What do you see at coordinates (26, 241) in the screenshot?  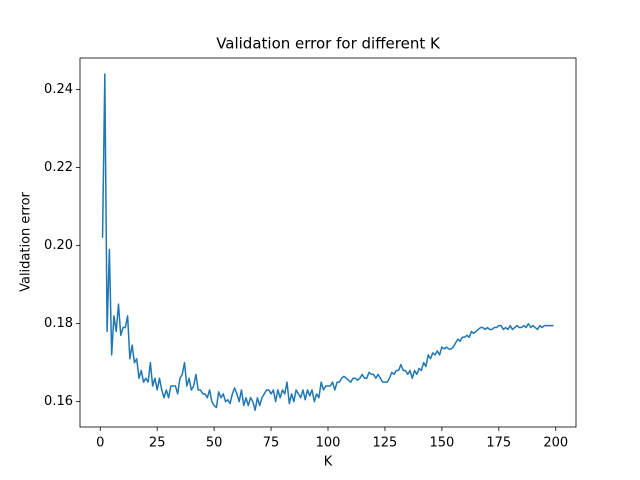 I see `y-axis-label: Validation error` at bounding box center [26, 241].